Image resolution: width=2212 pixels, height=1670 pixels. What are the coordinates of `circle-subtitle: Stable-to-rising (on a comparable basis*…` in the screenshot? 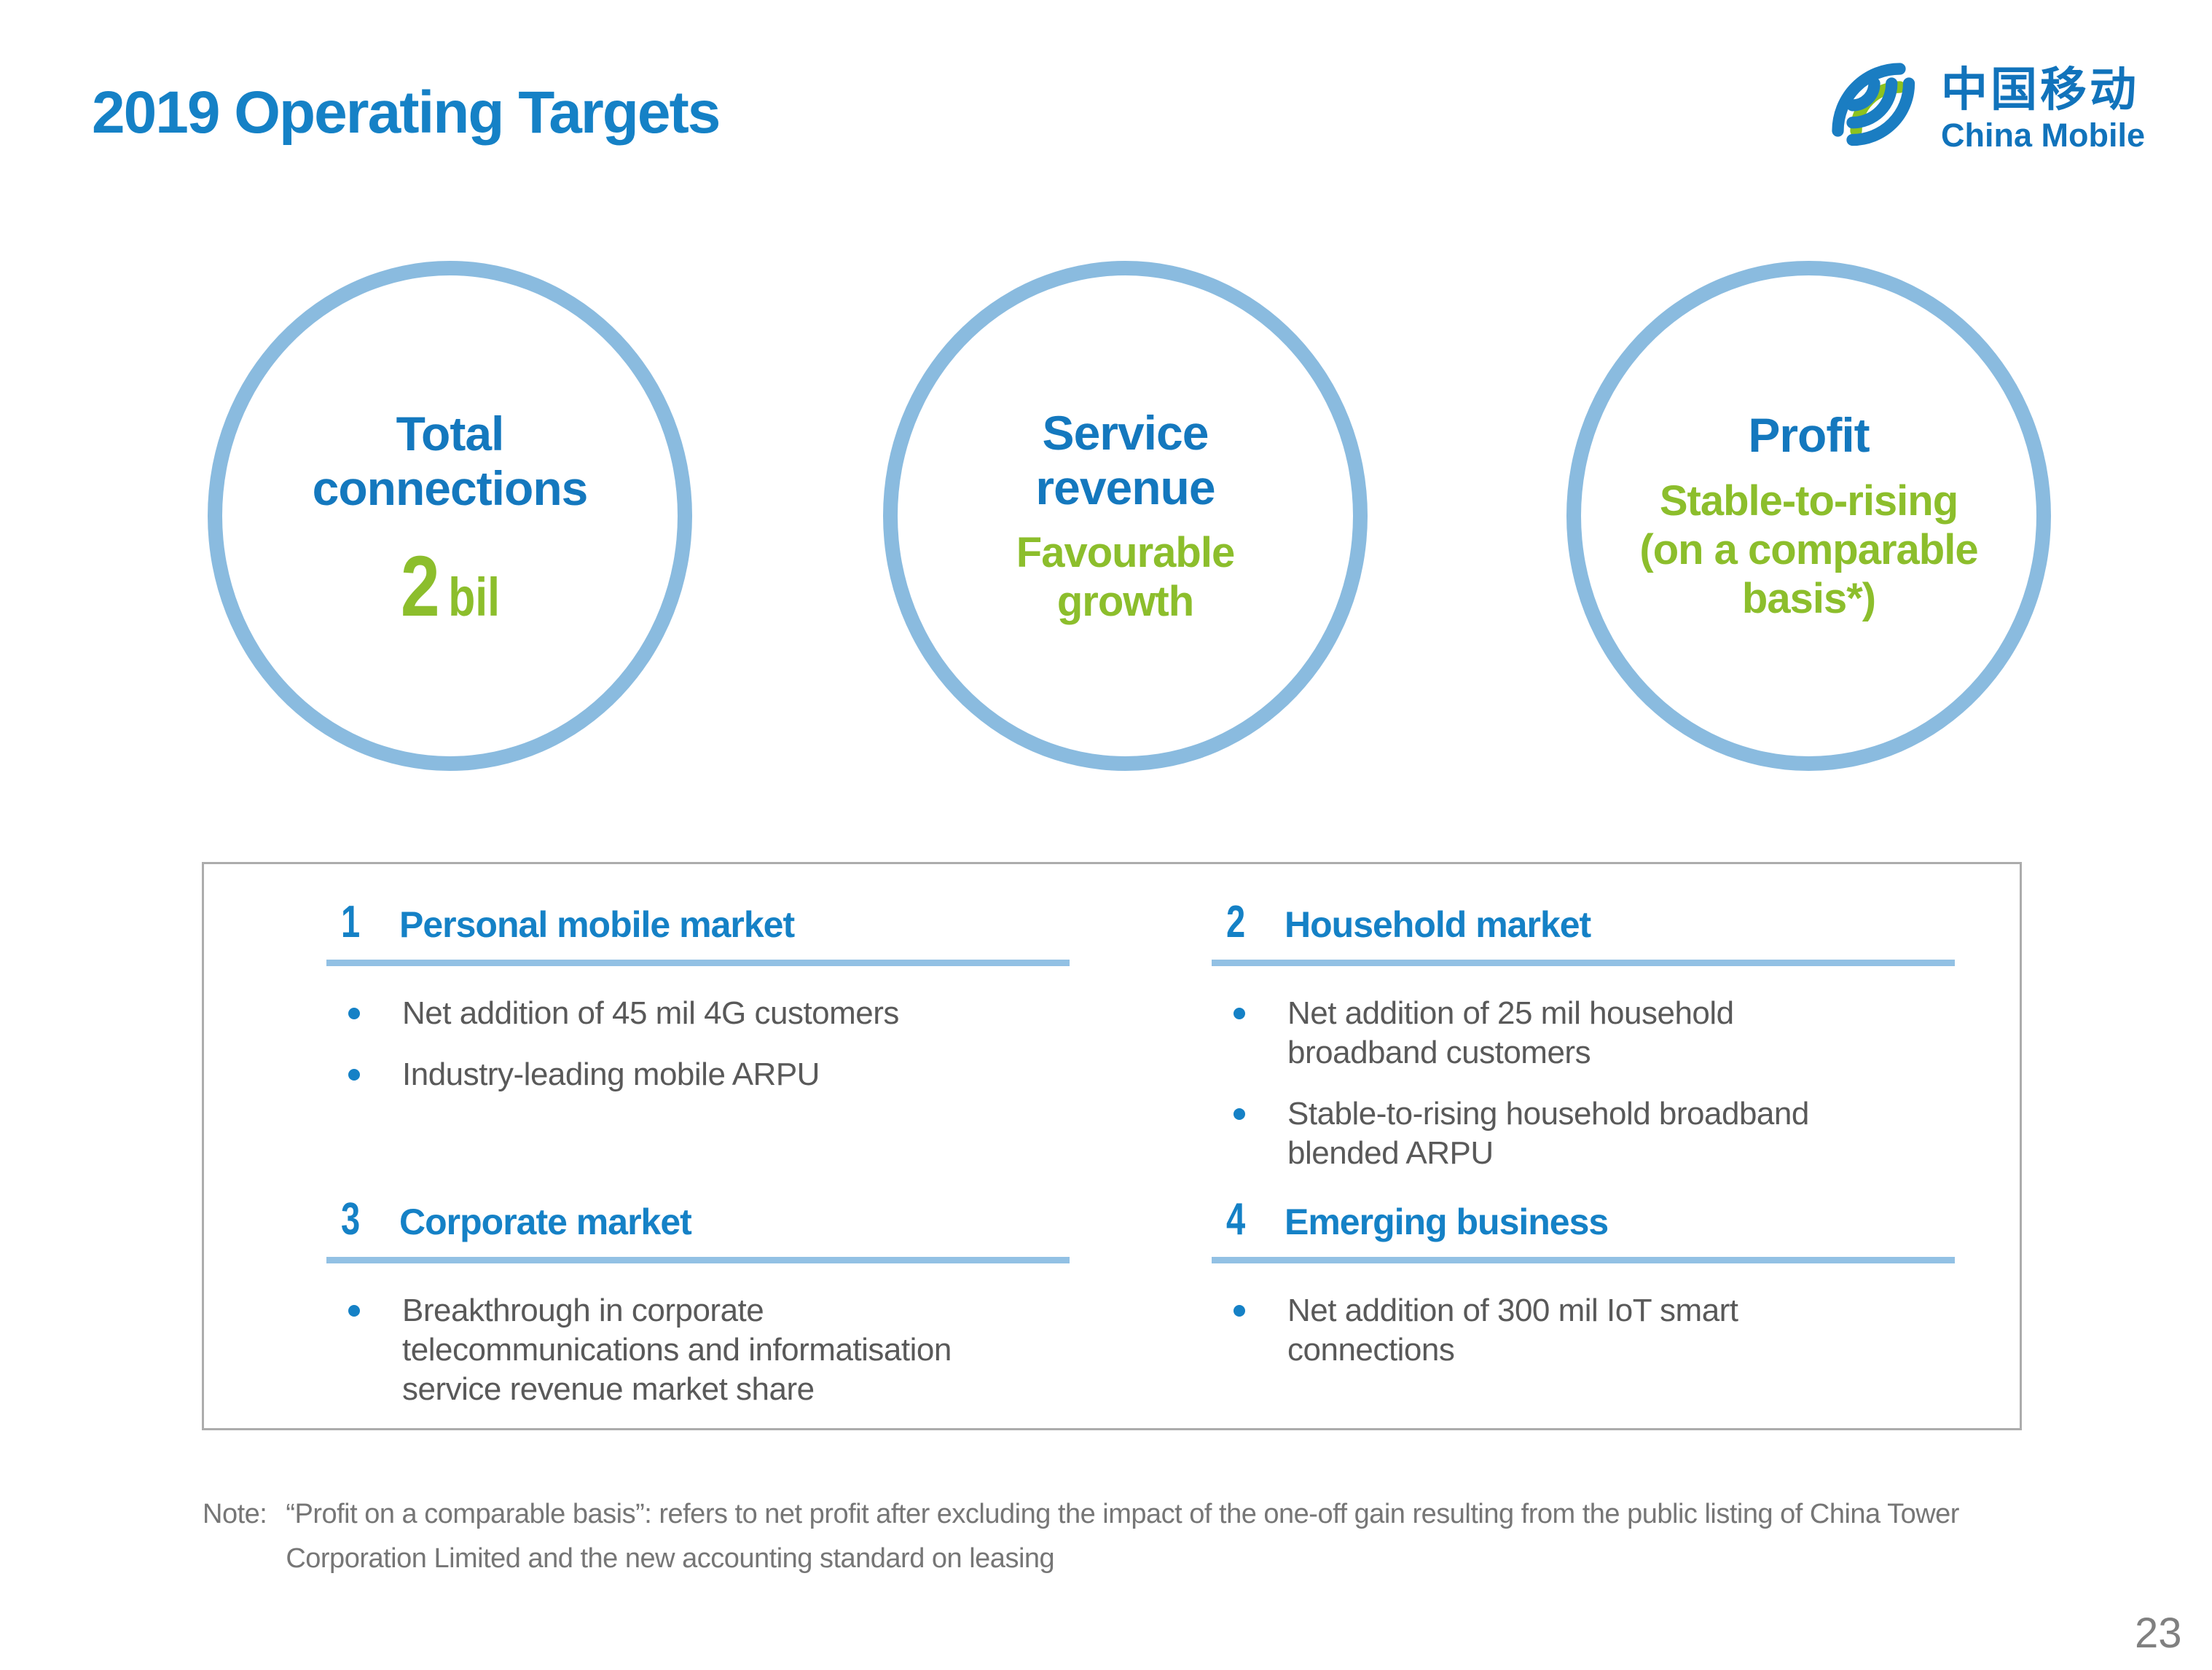 It's located at (1808, 550).